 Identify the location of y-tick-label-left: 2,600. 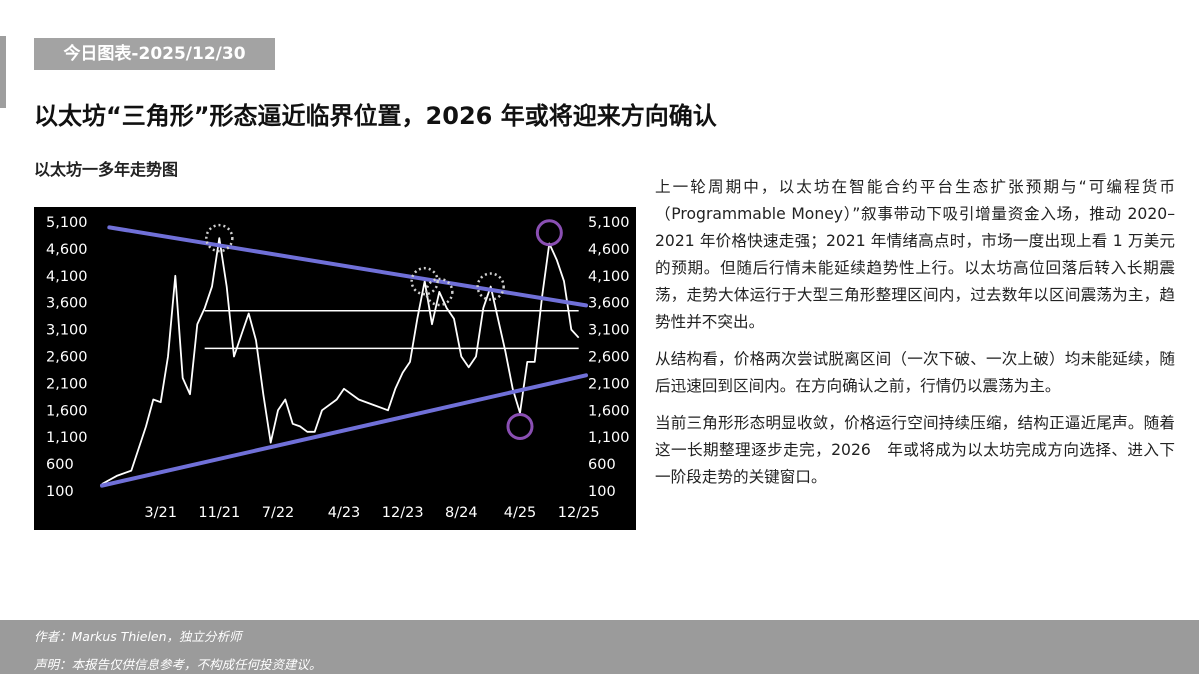
(67, 358).